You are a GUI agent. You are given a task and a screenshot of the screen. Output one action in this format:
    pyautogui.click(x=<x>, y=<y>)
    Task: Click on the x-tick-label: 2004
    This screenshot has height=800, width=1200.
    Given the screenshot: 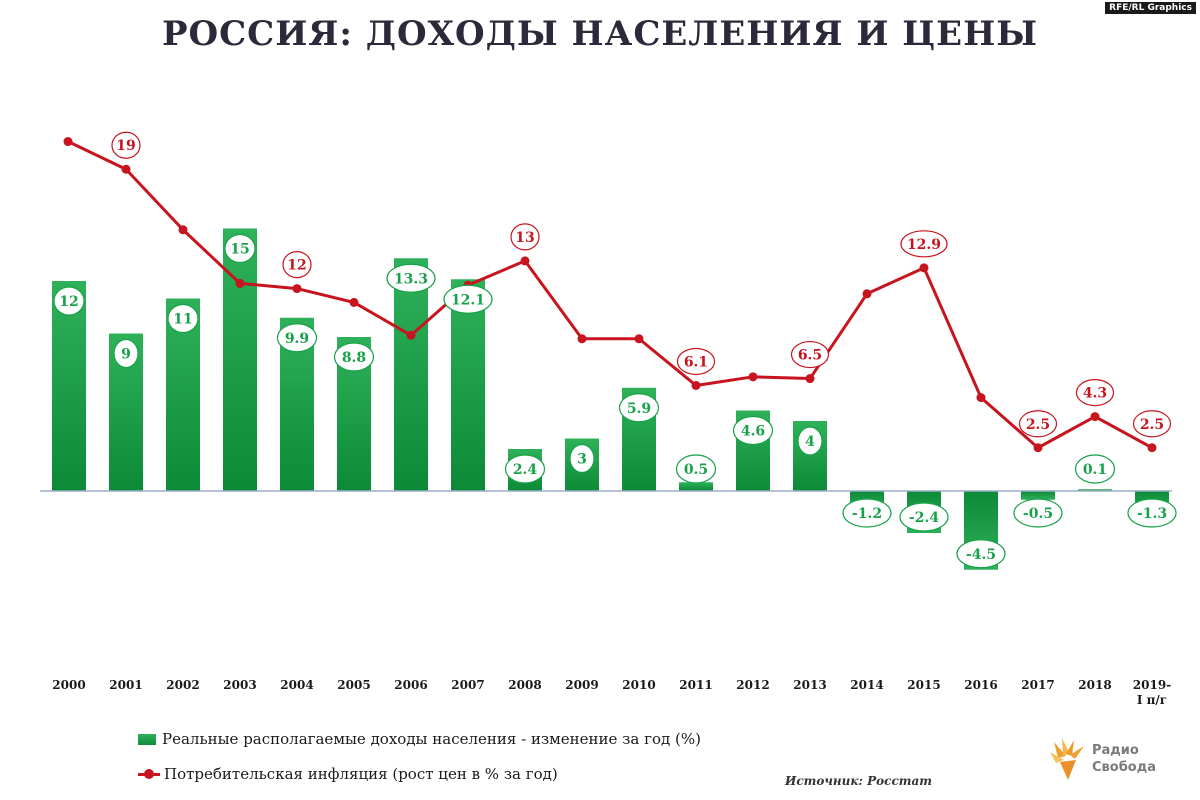 What is the action you would take?
    pyautogui.click(x=296, y=685)
    